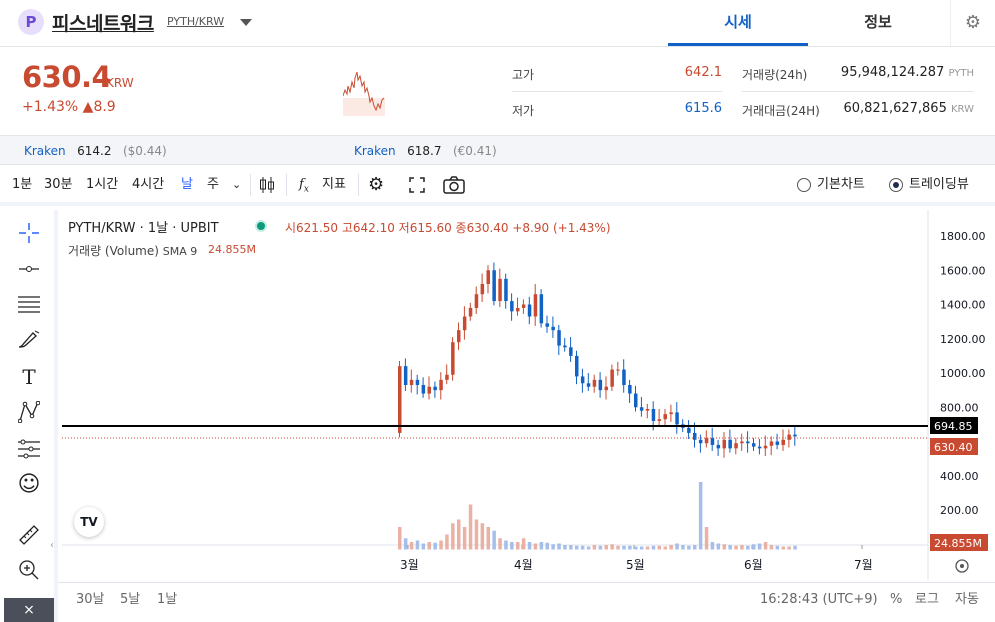 Image resolution: width=995 pixels, height=622 pixels. I want to click on fullscreen-icon, so click(417, 185).